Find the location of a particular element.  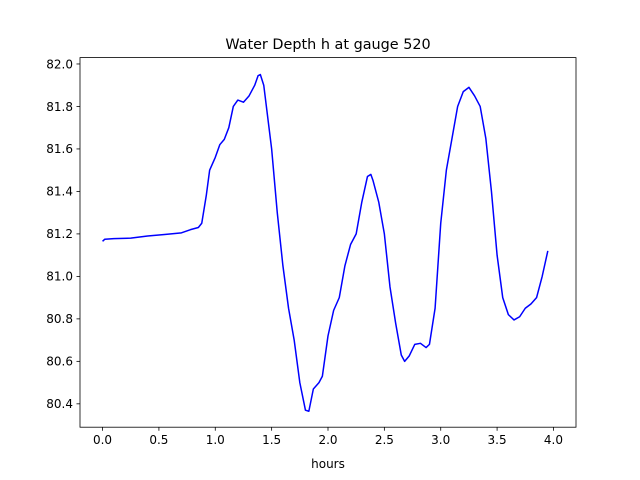

x-tick-label: 1.5 is located at coordinates (271, 440).